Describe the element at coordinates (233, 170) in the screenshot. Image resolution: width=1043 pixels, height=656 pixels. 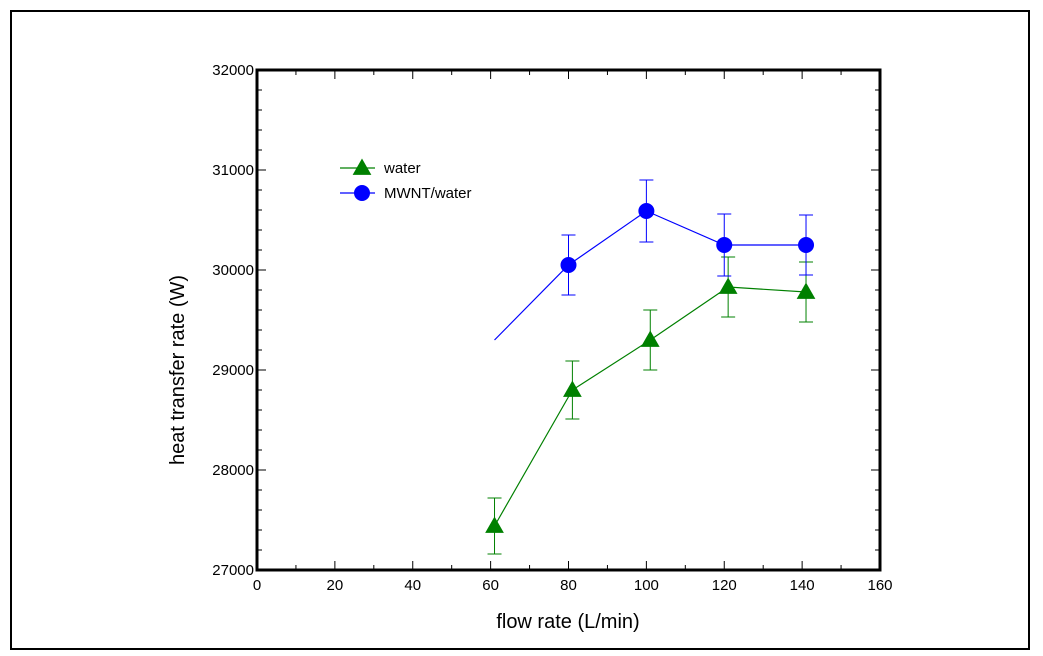
I see `y-tick-label: 31000` at that location.